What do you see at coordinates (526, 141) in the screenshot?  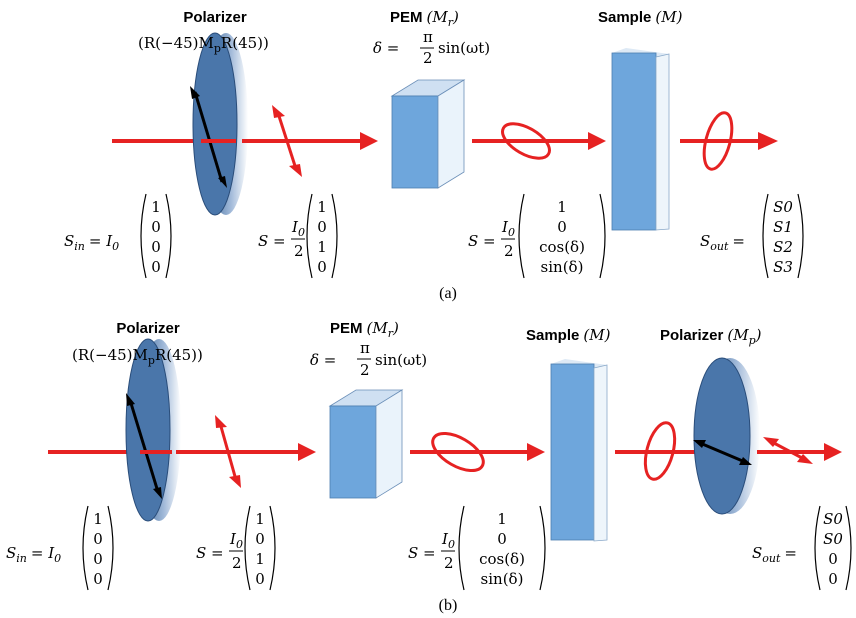 I see `elliptical-polarization-a` at bounding box center [526, 141].